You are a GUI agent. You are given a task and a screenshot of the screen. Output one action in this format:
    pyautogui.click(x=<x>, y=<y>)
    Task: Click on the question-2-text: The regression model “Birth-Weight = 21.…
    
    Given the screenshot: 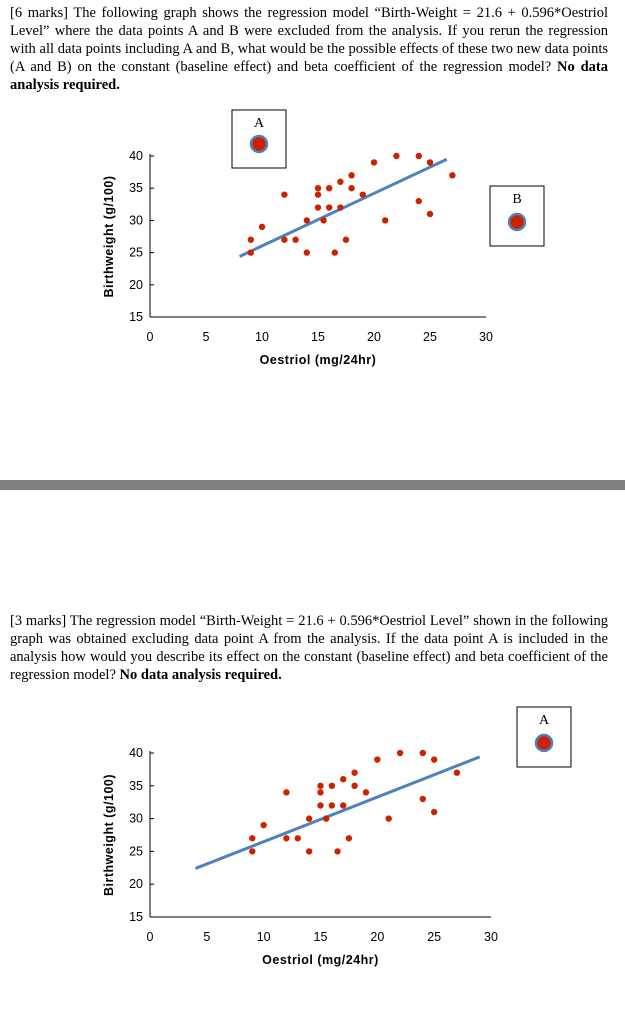 What is the action you would take?
    pyautogui.click(x=309, y=648)
    